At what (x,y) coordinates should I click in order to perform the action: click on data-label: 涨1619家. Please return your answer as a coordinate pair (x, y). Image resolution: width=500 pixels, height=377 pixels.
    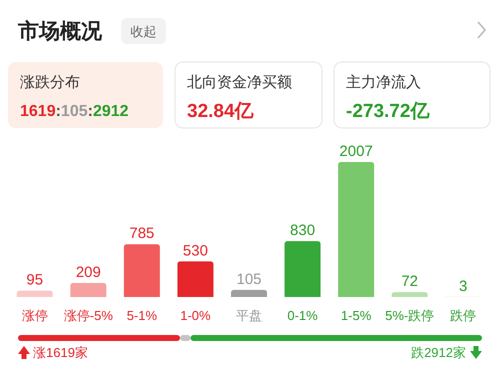
    Looking at the image, I should click on (60, 352).